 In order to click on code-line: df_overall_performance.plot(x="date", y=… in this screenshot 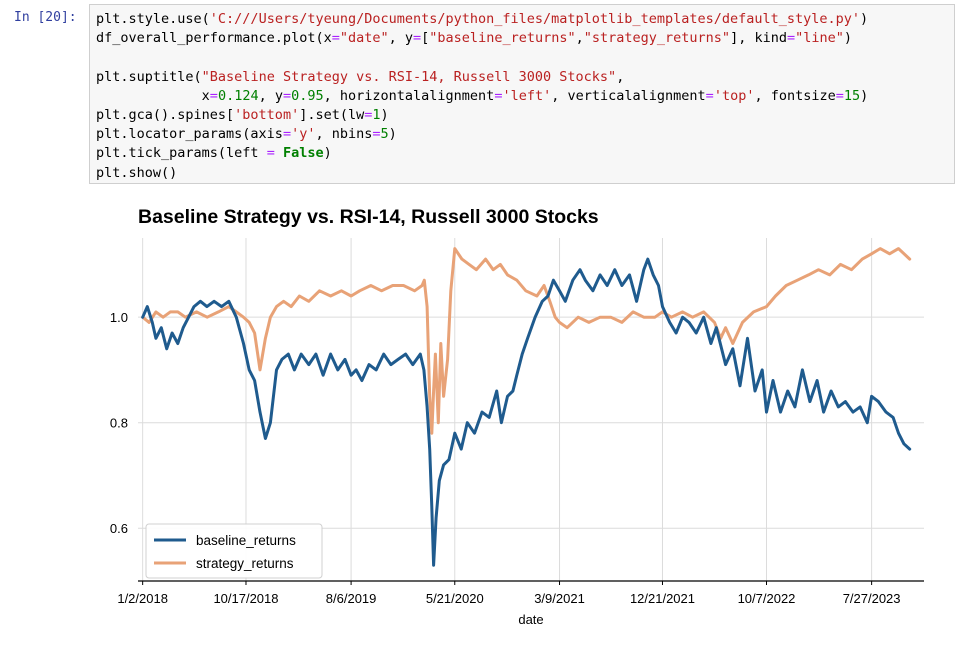, I will do `click(474, 38)`.